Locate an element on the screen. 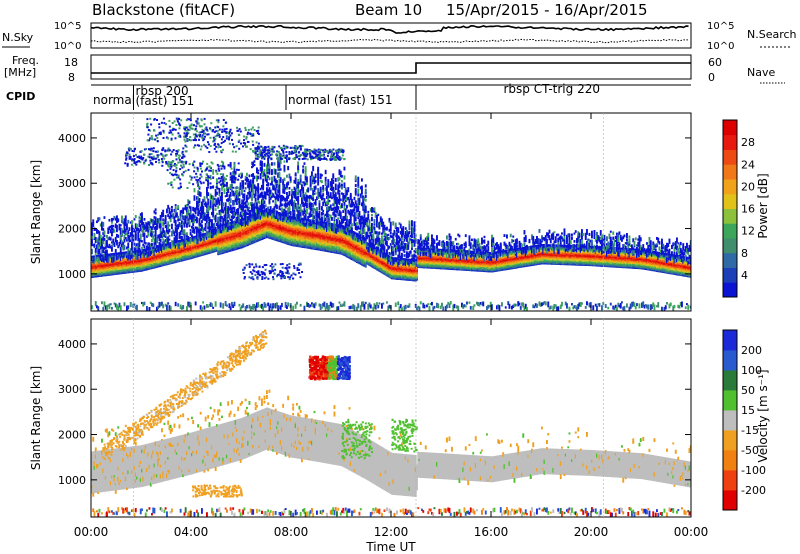 The image size is (800, 554). colorbar-tick-label: -100 is located at coordinates (753, 470).